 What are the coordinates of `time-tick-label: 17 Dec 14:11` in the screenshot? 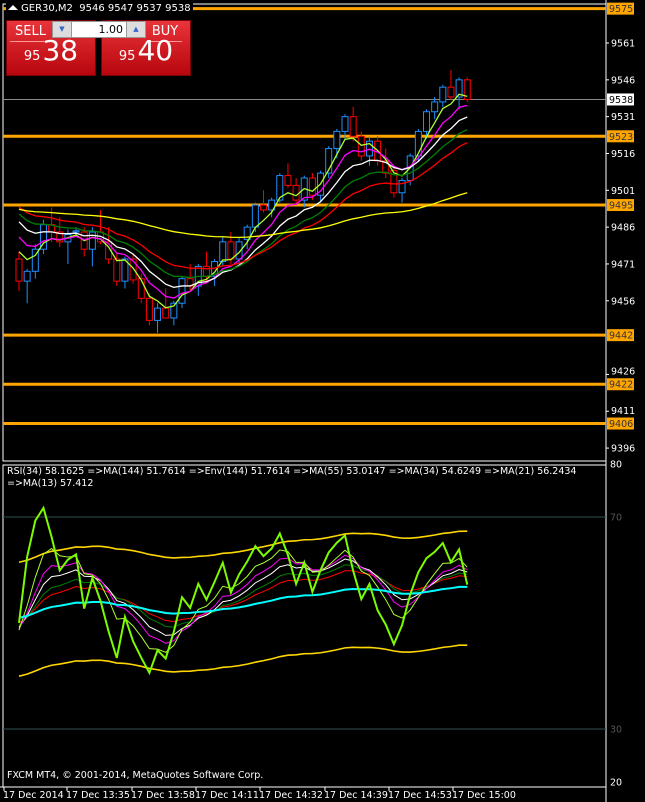 It's located at (227, 795).